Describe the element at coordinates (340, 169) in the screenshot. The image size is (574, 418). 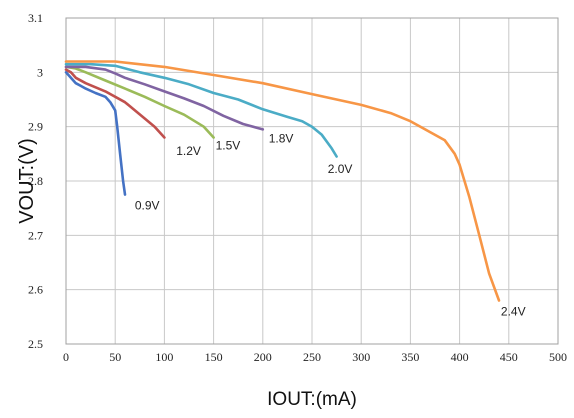
I see `series-label-2-0v: 2.0V` at that location.